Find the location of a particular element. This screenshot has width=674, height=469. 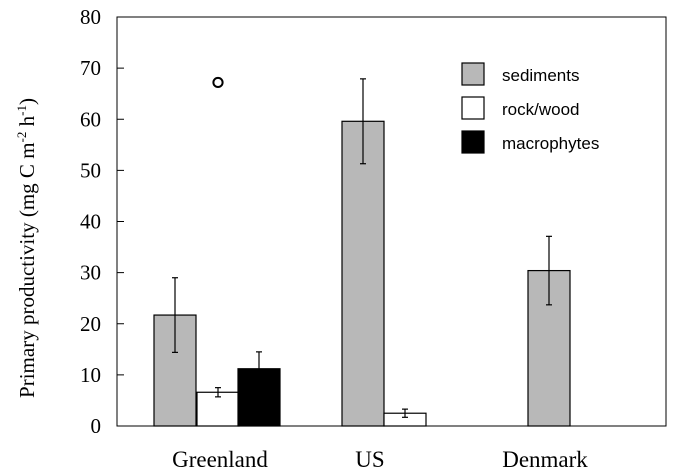

legend-label: macrophytes is located at coordinates (550, 143).